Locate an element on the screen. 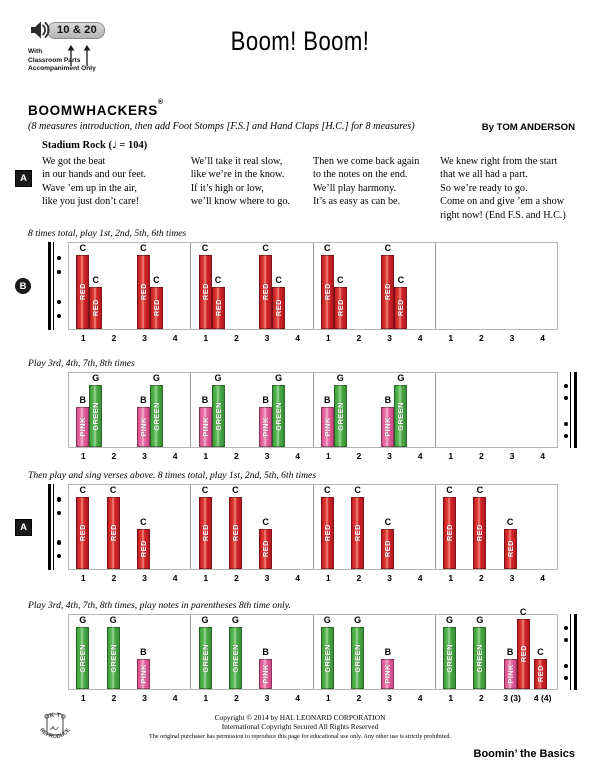 Image resolution: width=600 pixels, height=777 pixels. beat-number-row: 1 2 3 4 1 2 3 4 1 2 3 4 1 2 3 (3) 4 (4) is located at coordinates (313, 699).